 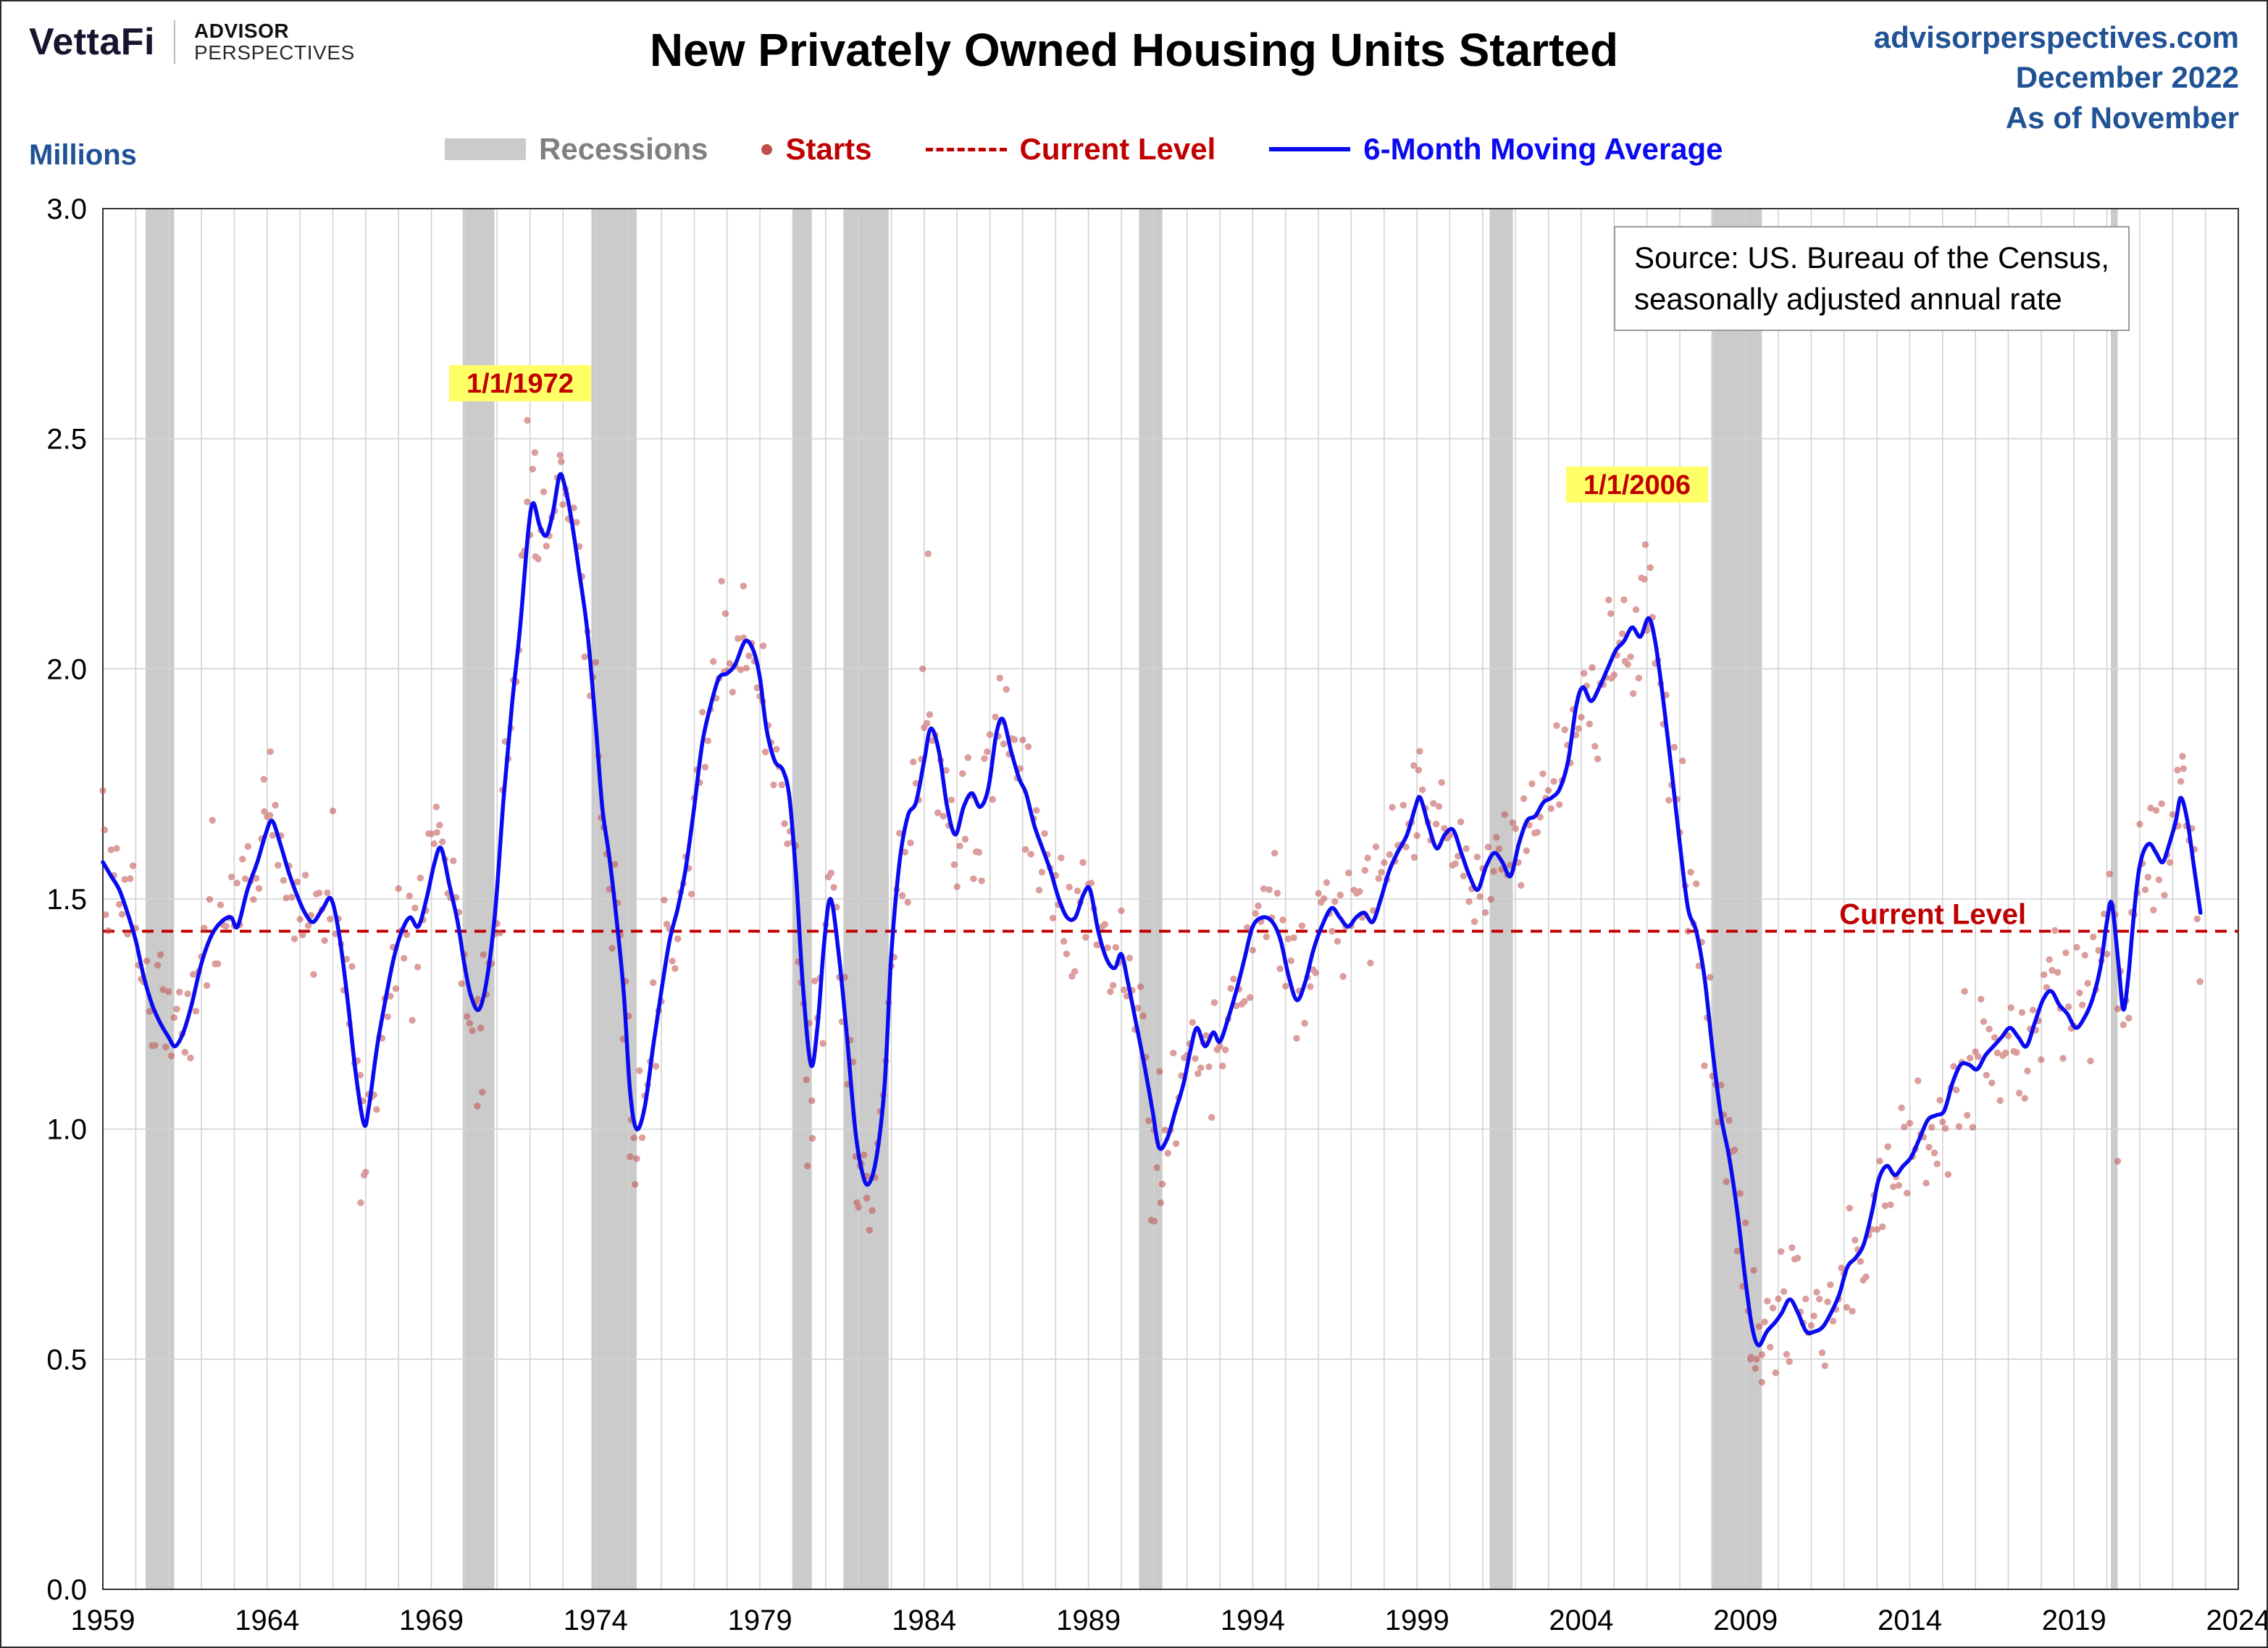 I want to click on x-tick-label: 1969, so click(x=431, y=1620).